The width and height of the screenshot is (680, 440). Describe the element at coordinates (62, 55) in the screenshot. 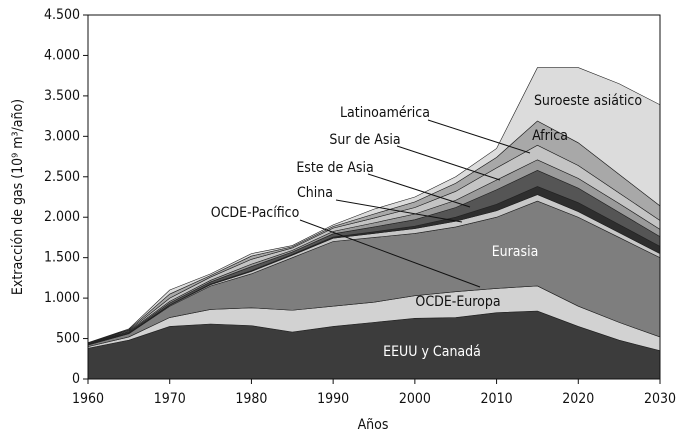

I see `y-tick-label: 4.000` at that location.